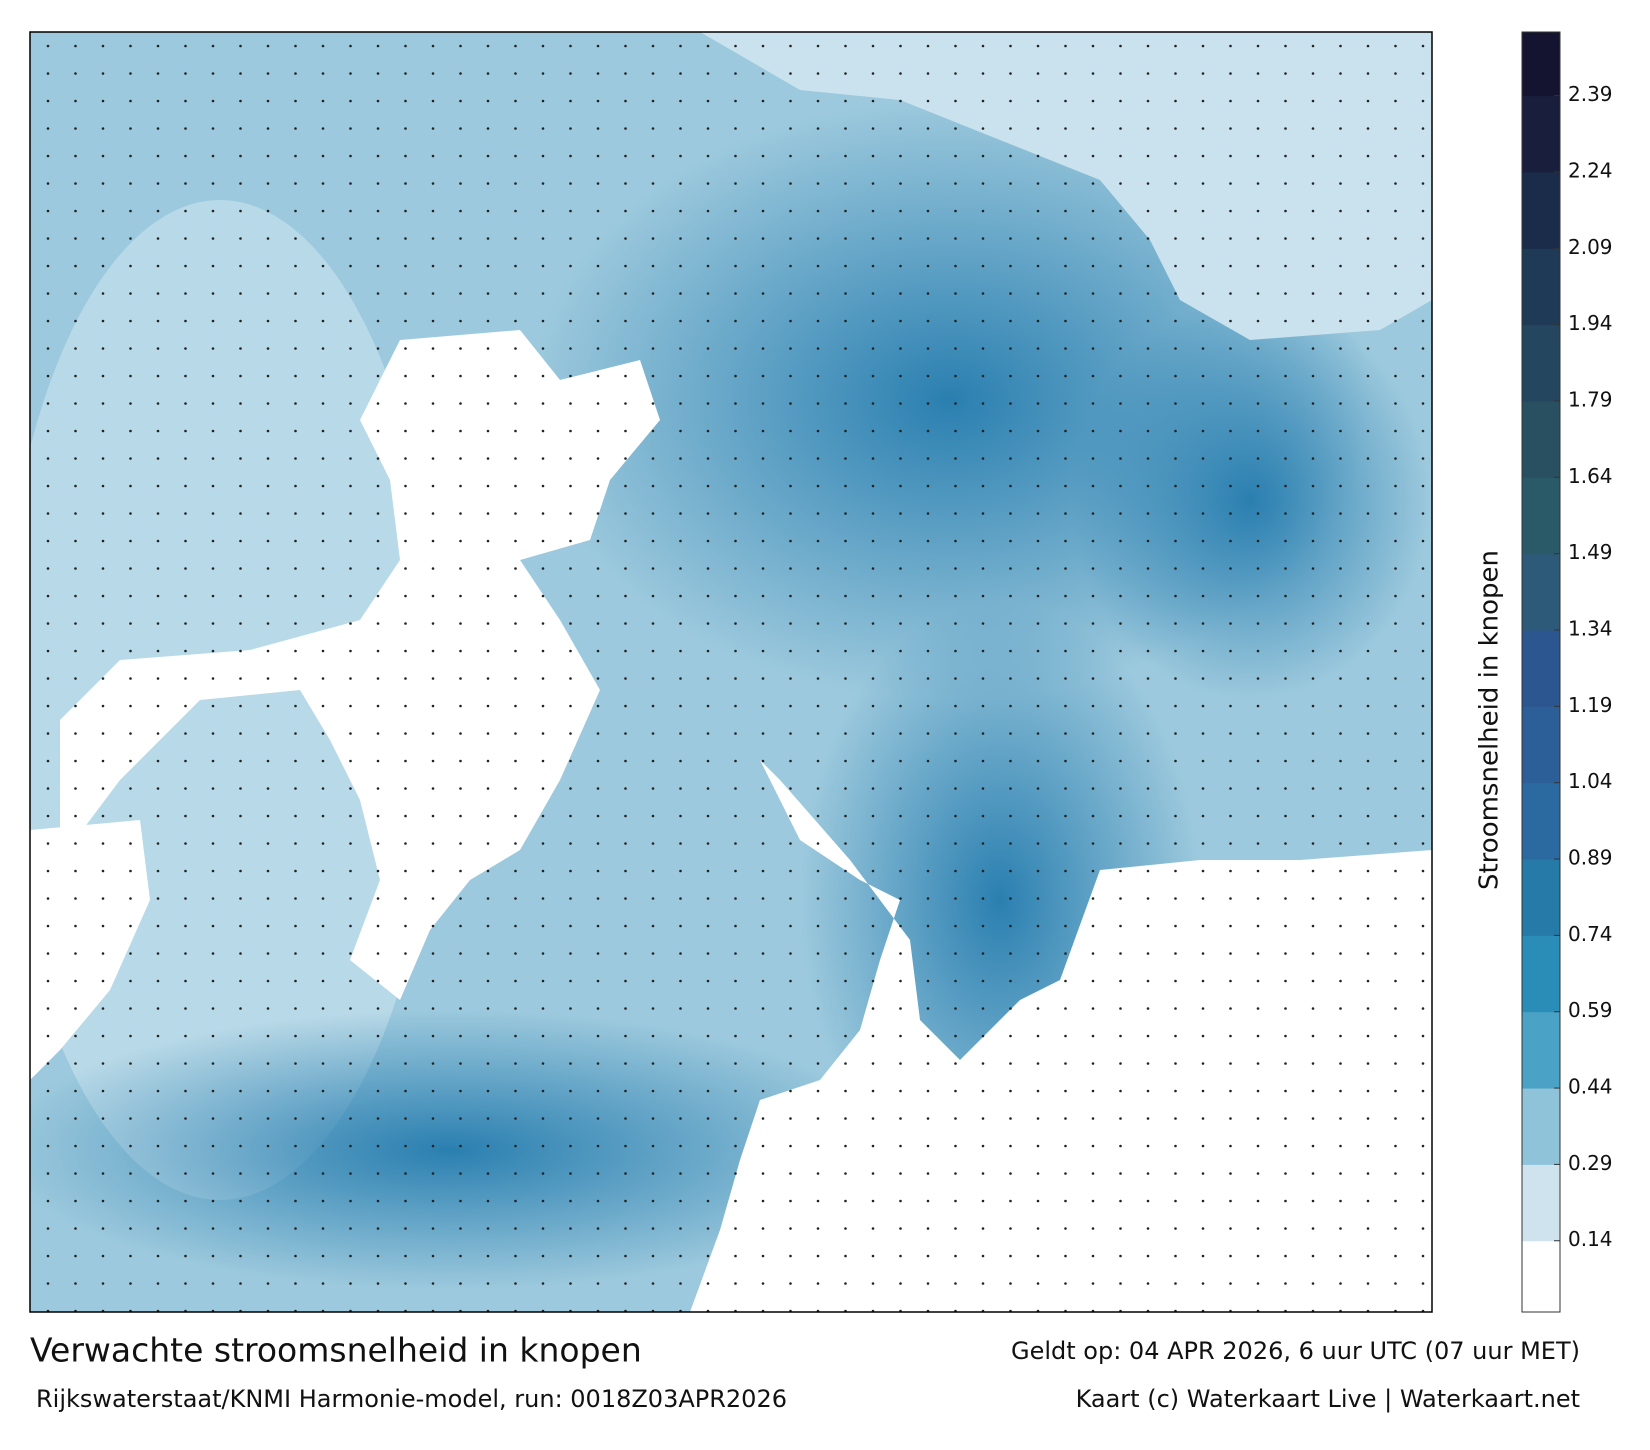 This screenshot has height=1450, width=1650. Describe the element at coordinates (1541, 439) in the screenshot. I see `colorbar-band` at that location.